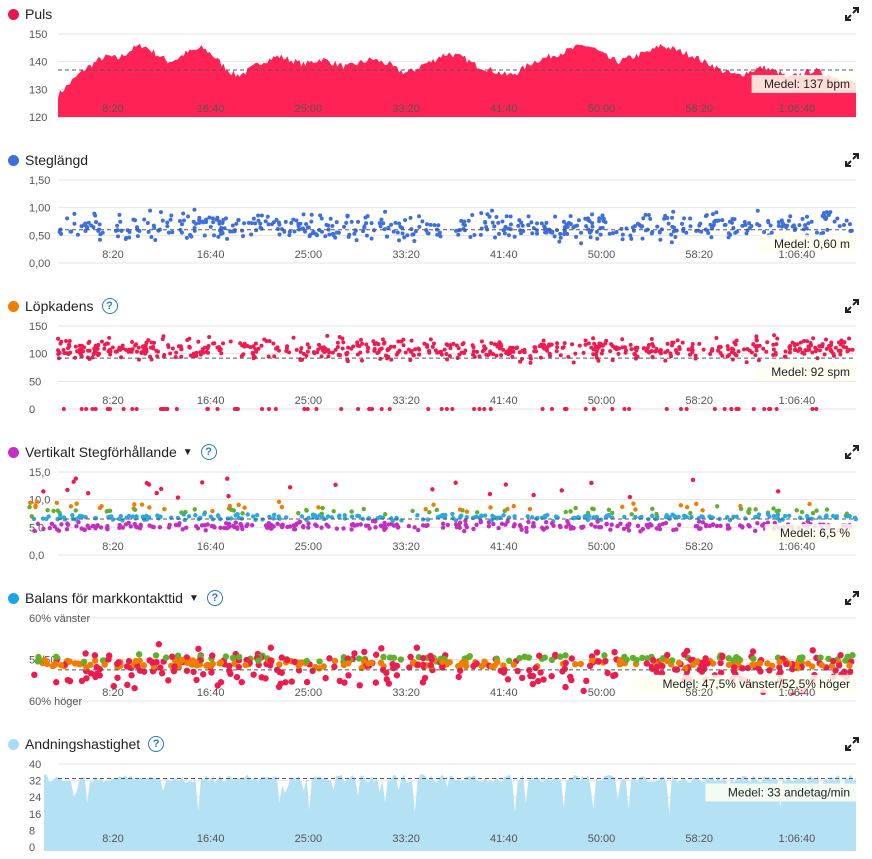  What do you see at coordinates (39, 264) in the screenshot?
I see `y-tick-label: 0,00` at bounding box center [39, 264].